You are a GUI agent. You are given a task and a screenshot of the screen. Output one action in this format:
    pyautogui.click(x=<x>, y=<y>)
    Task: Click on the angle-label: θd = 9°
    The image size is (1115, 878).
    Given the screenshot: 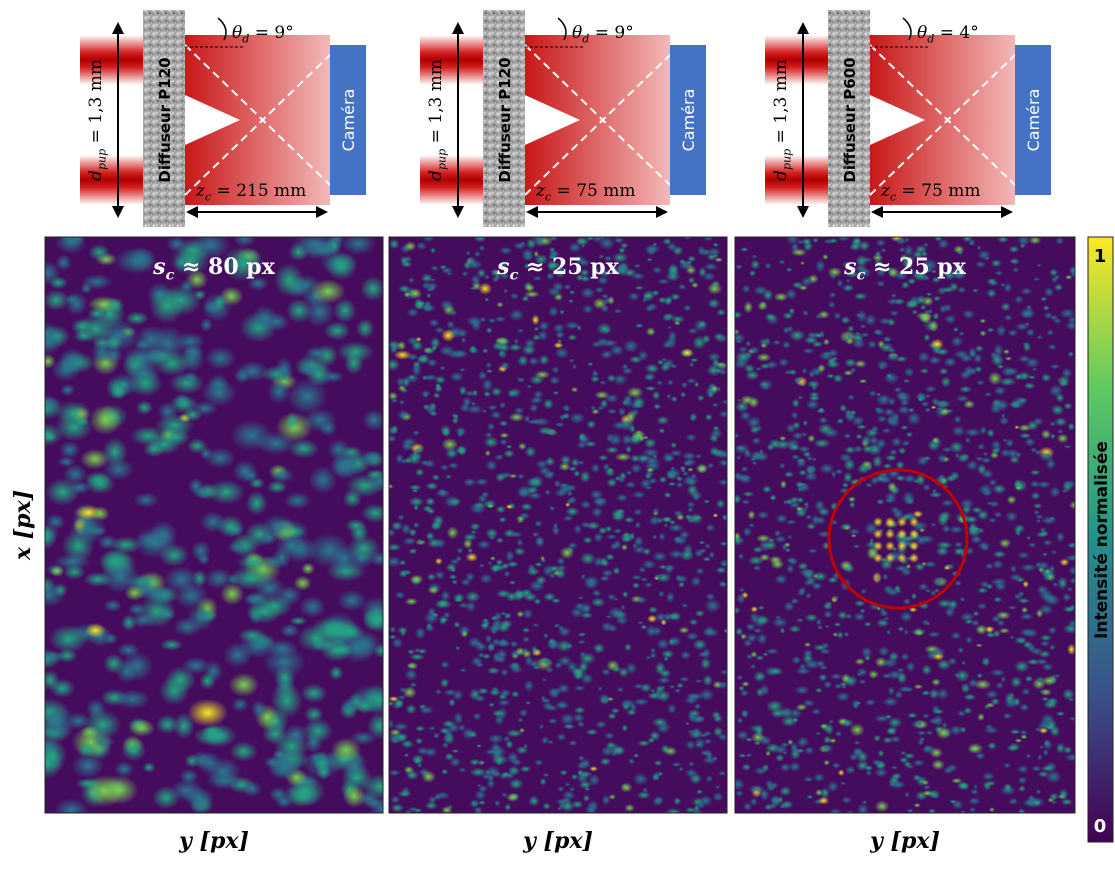 What is the action you would take?
    pyautogui.click(x=603, y=34)
    